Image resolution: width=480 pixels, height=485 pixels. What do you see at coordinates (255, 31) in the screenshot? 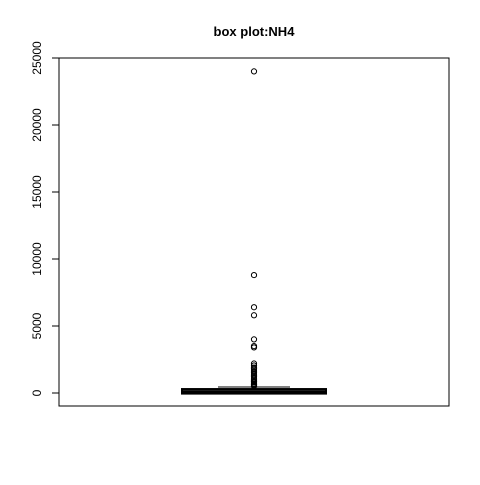
I see `chart-title: box plot:NH4` at bounding box center [255, 31].